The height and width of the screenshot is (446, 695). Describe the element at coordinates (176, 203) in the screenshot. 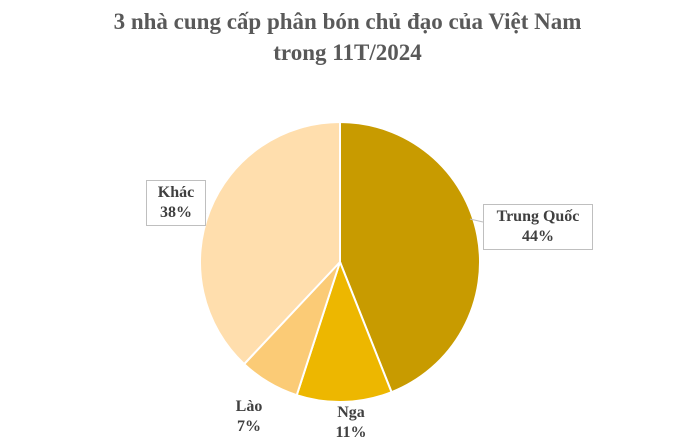

I see `data-label-khac: Khác 38%` at that location.